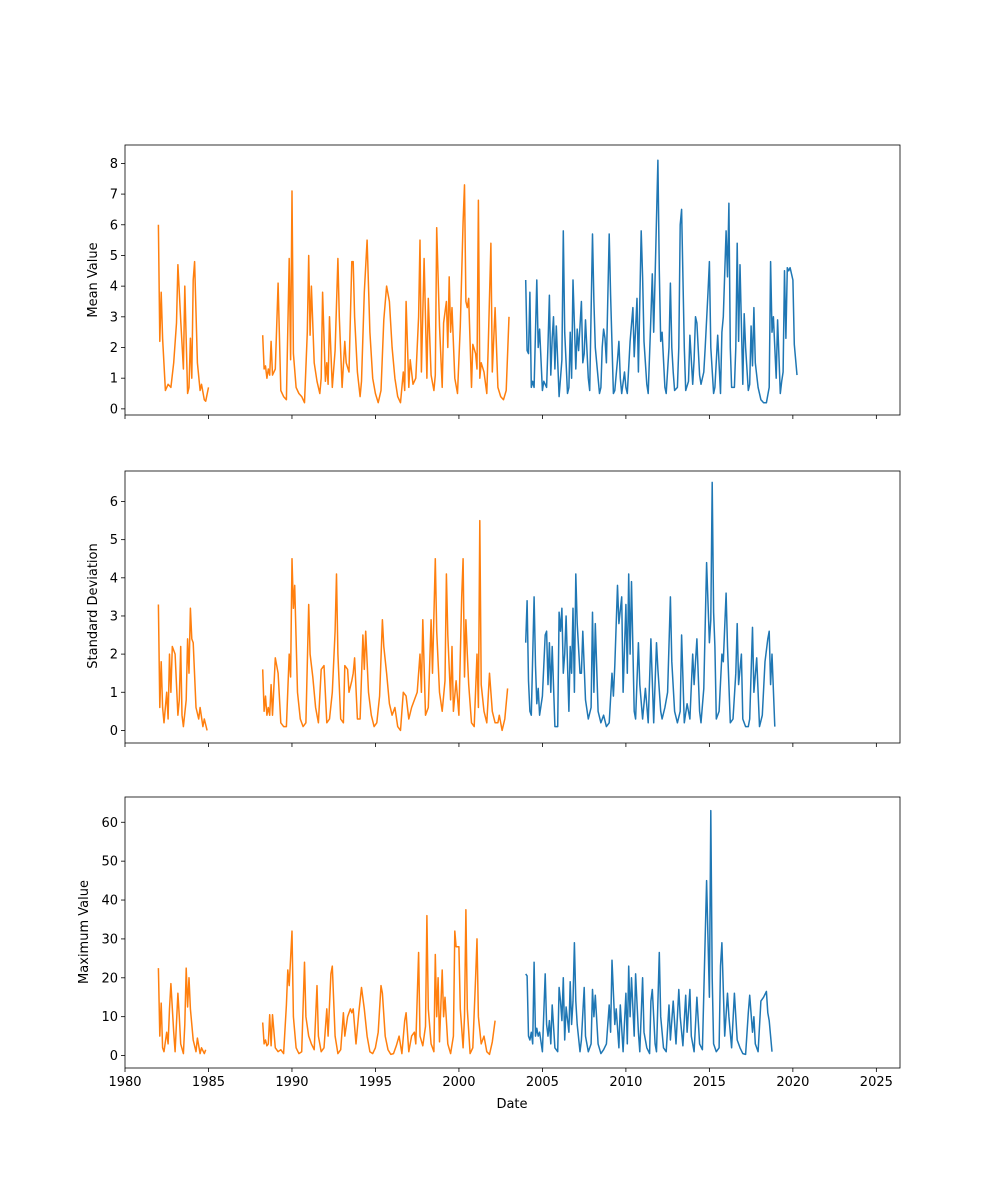  What do you see at coordinates (709, 1082) in the screenshot?
I see `x-tick-label: 2015` at bounding box center [709, 1082].